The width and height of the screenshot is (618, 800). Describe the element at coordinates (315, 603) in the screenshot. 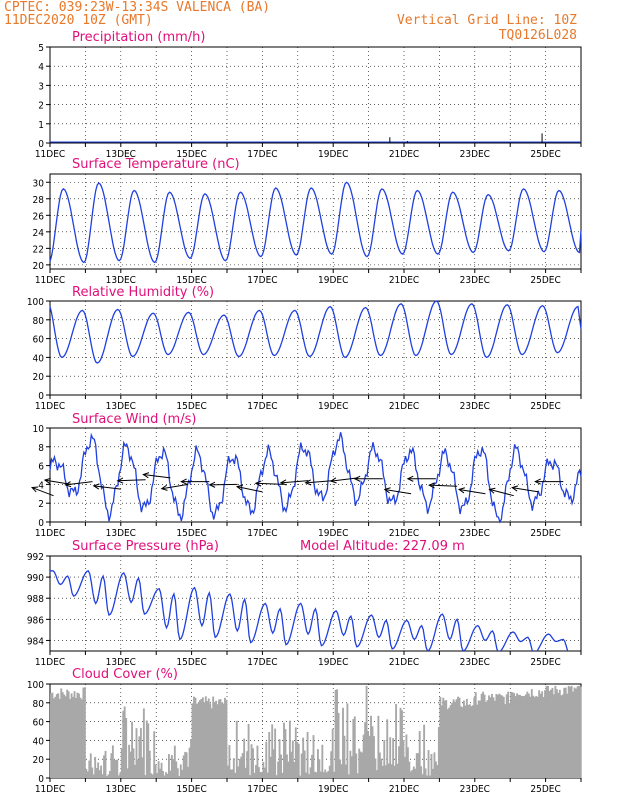

I see `panel-frame-pres` at that location.